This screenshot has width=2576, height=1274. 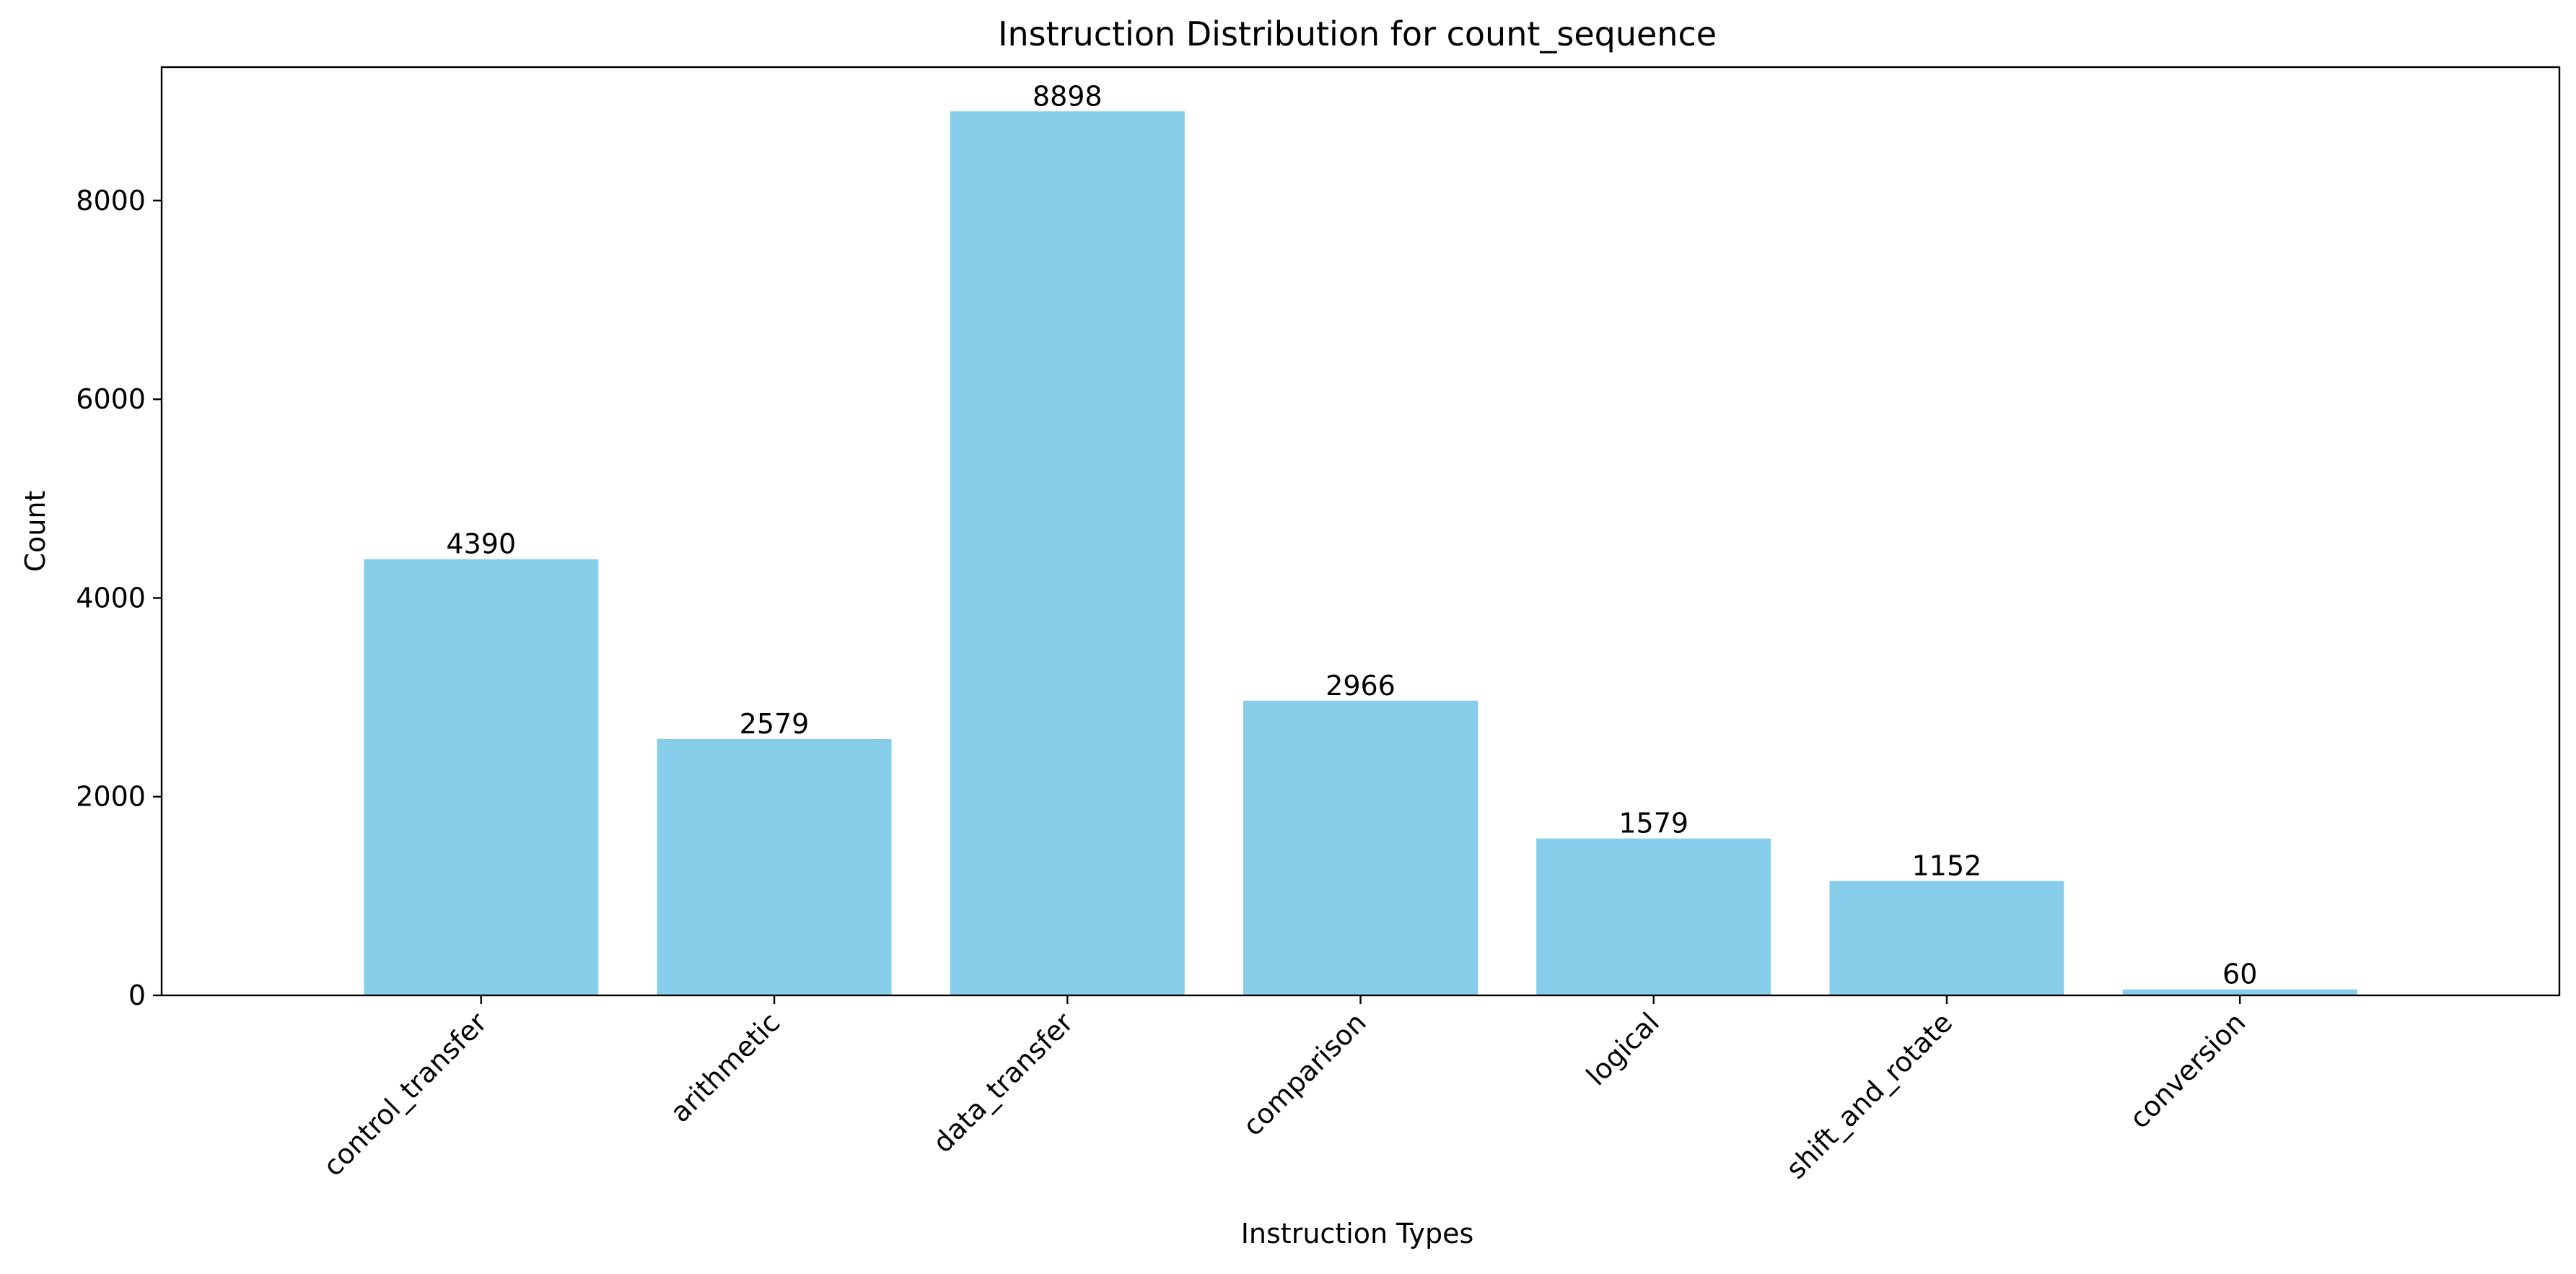 What do you see at coordinates (775, 724) in the screenshot?
I see `data-label-arithmetic: 2579` at bounding box center [775, 724].